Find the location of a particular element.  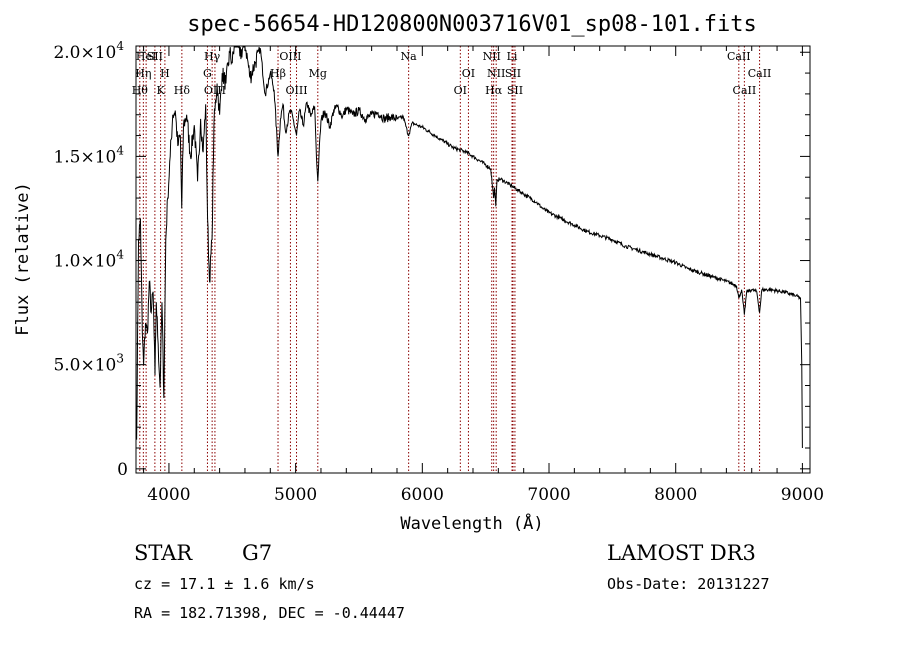

line-marker-label: Hη is located at coordinates (143, 73).